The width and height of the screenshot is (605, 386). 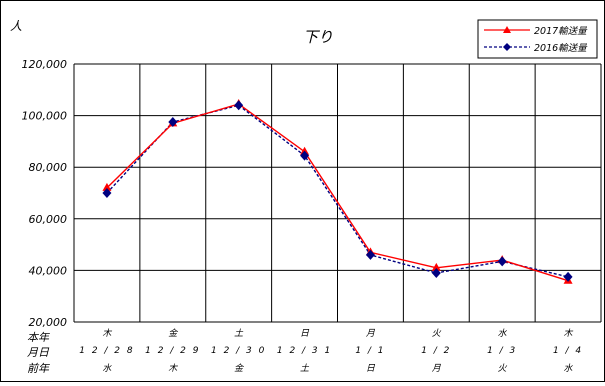 What do you see at coordinates (304, 351) in the screenshot?
I see `x-tick-date: 1 2 / 3 1` at bounding box center [304, 351].